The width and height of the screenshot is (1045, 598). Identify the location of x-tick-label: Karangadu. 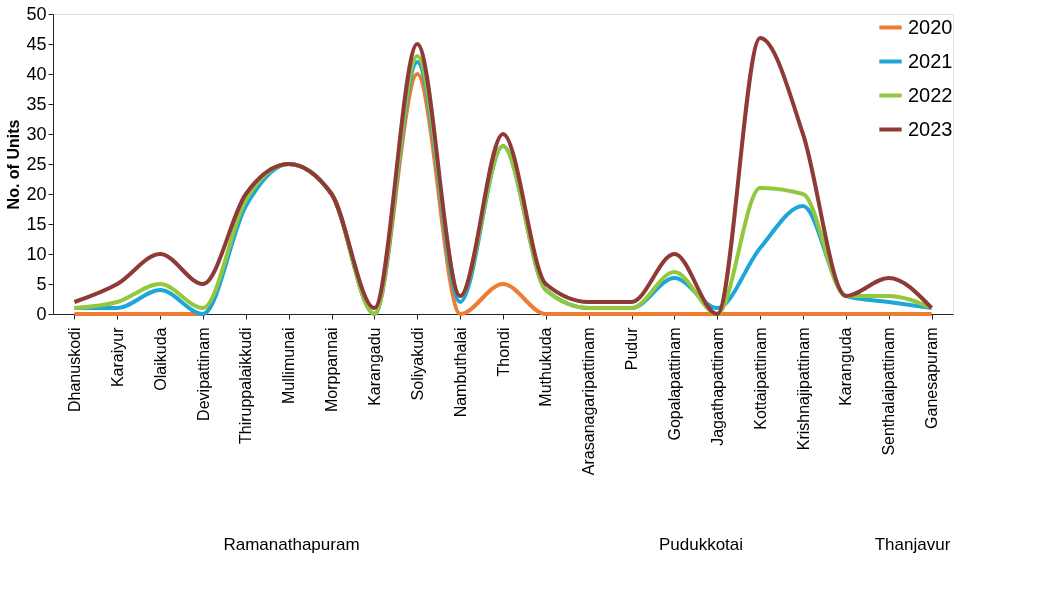
(374, 366).